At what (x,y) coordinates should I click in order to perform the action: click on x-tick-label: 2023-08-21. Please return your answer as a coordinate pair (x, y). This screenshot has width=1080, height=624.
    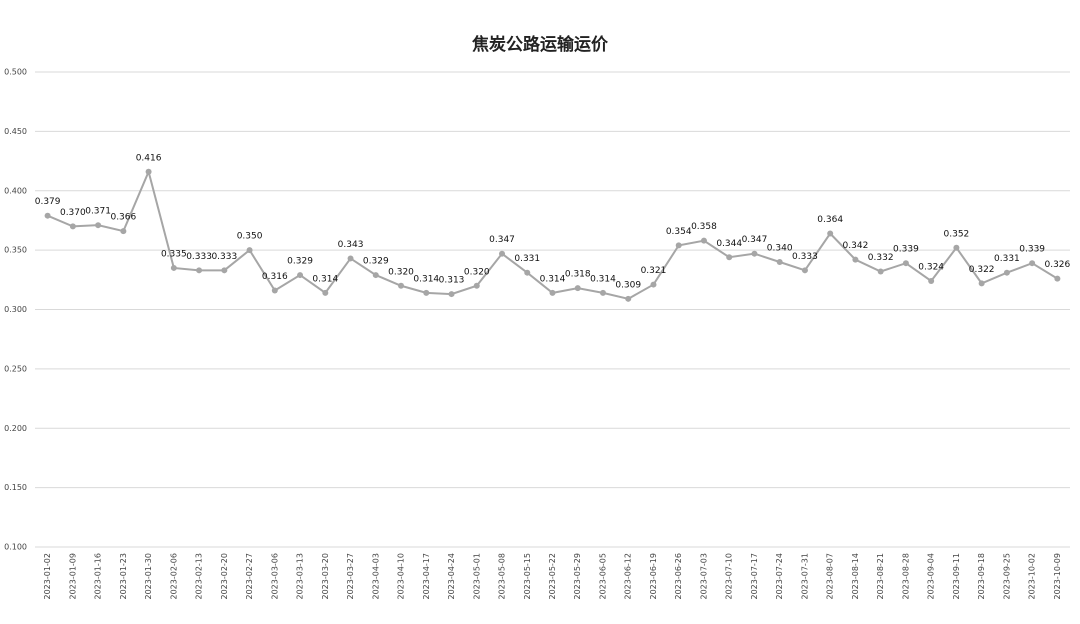
    Looking at the image, I should click on (880, 576).